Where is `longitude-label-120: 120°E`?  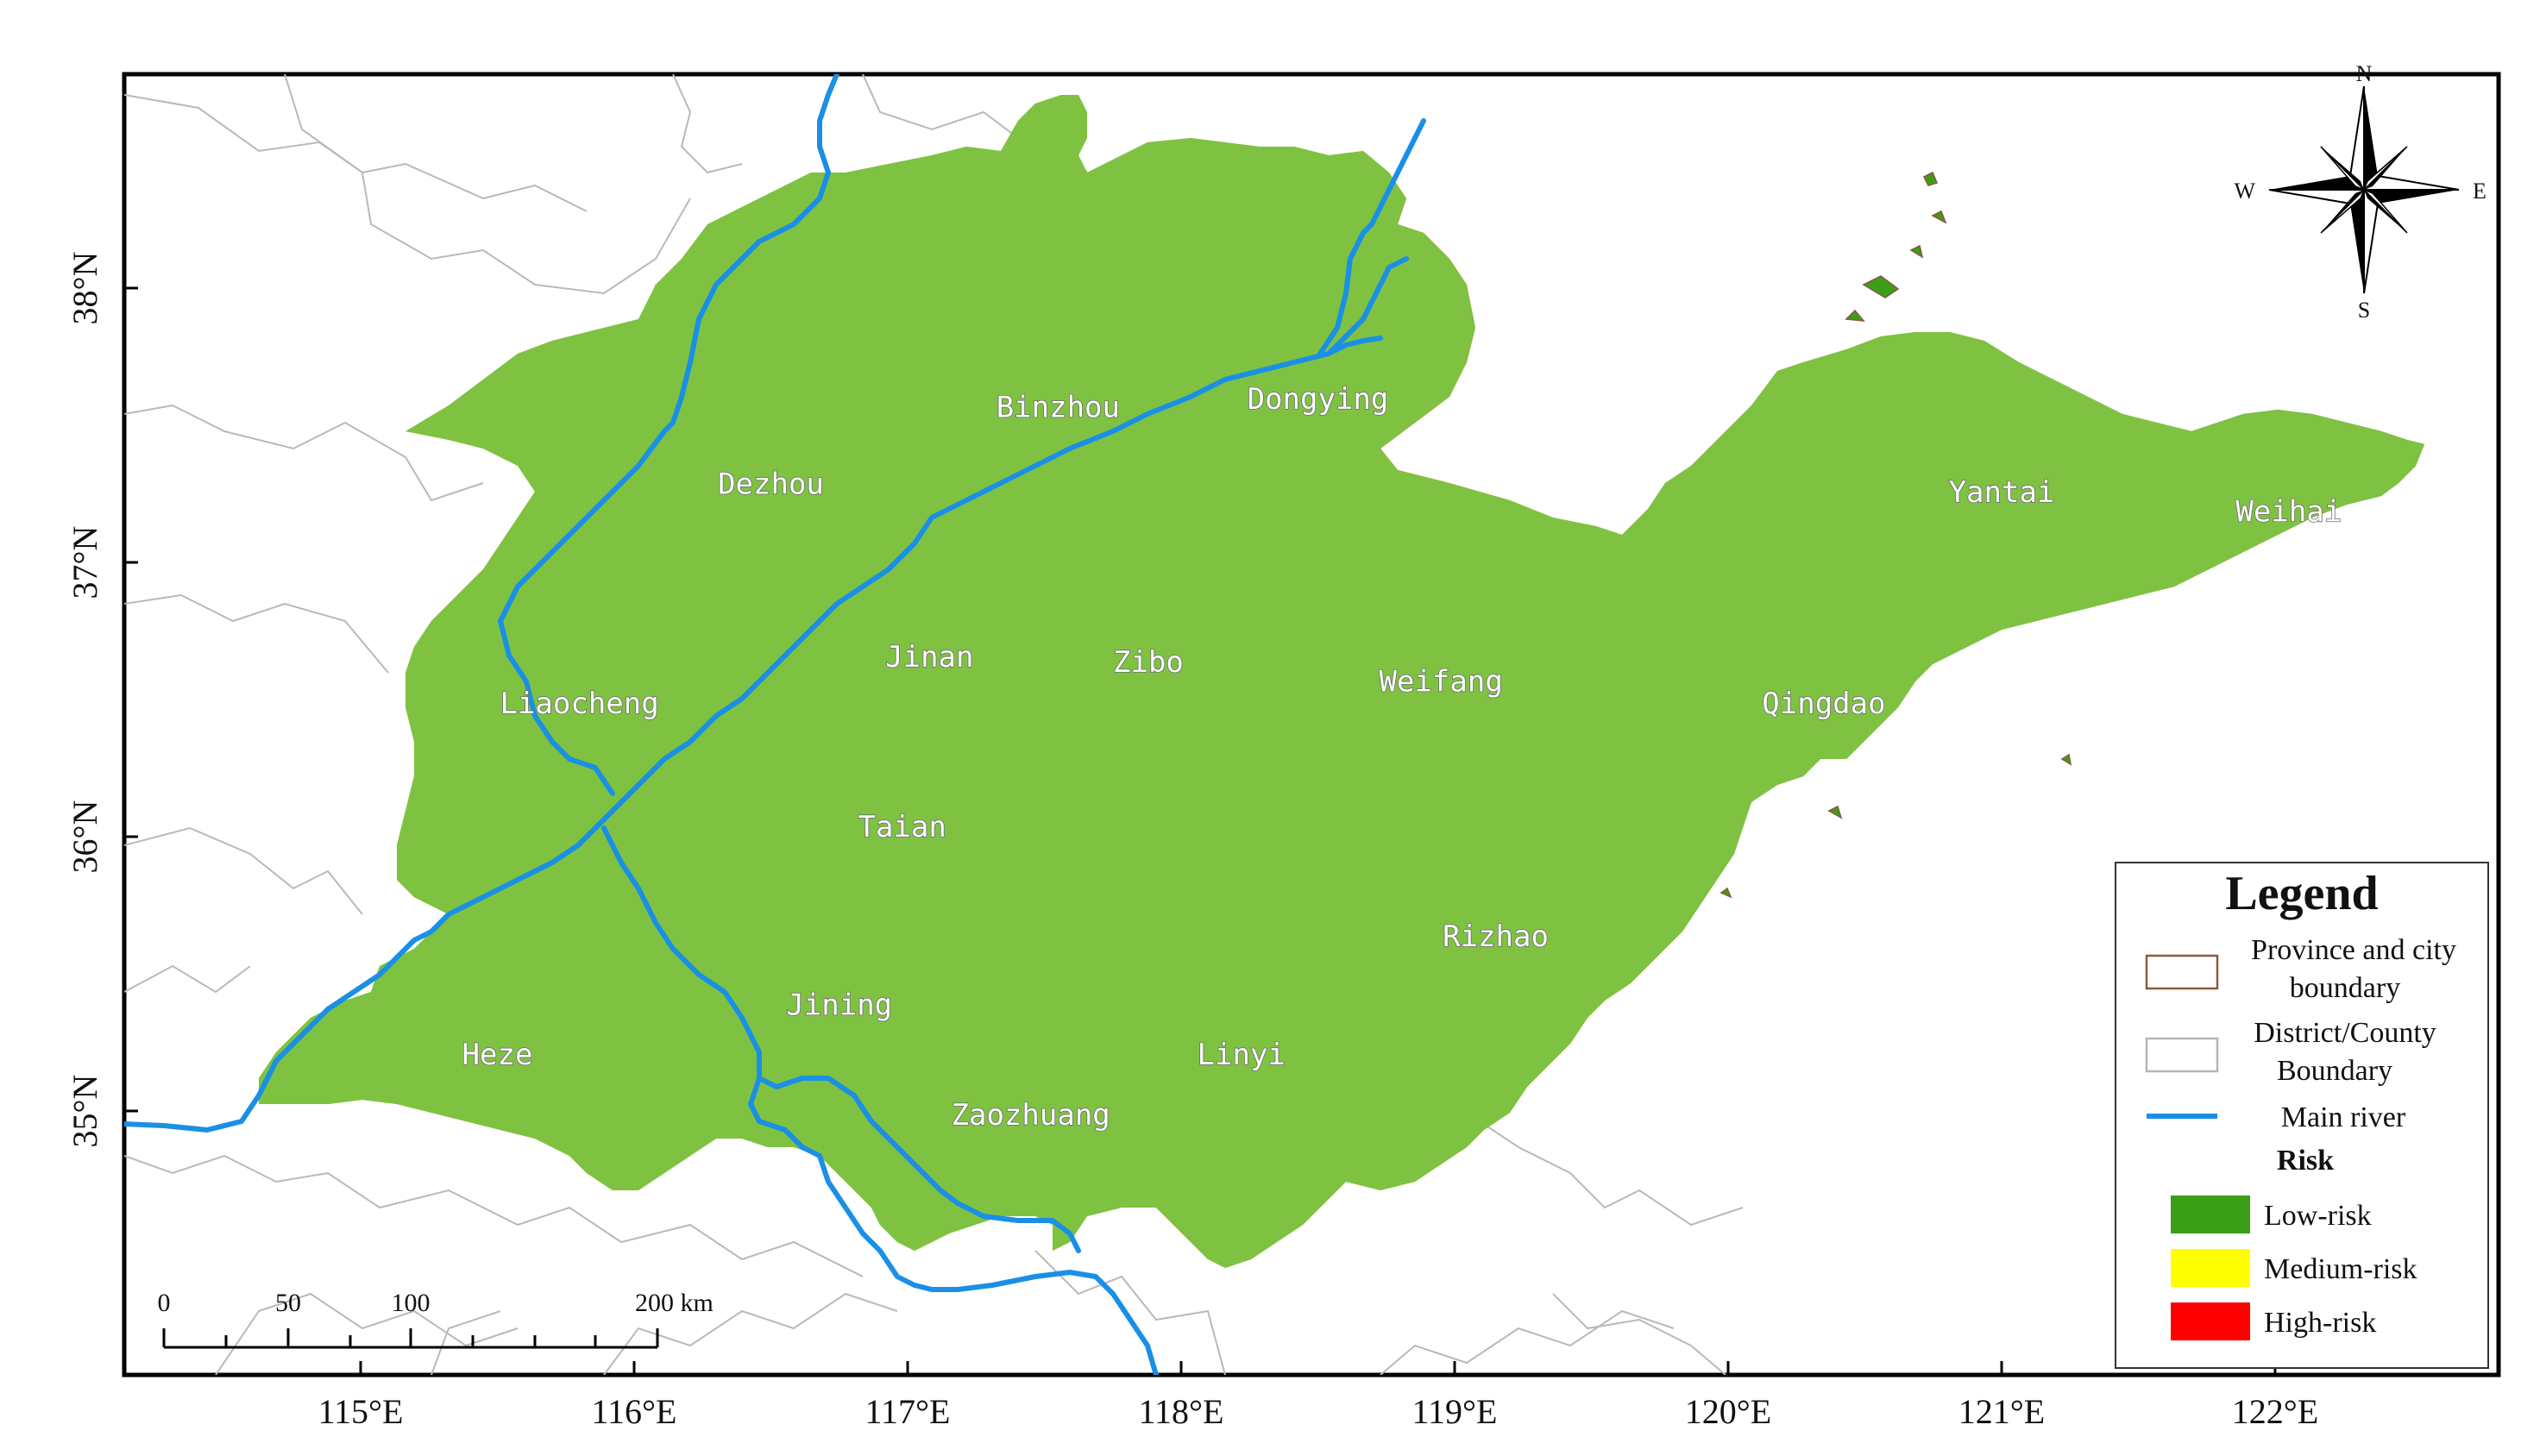
longitude-label-120: 120°E is located at coordinates (1728, 1412).